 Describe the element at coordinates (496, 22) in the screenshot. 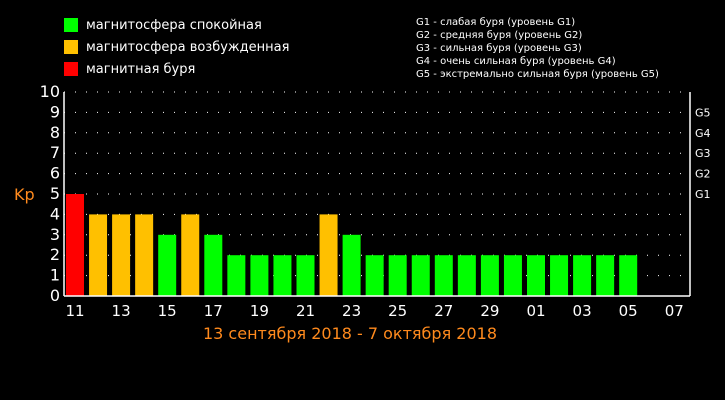

I see `g-scale-item-g1: G1 - слабая буря (уровень G1)` at that location.